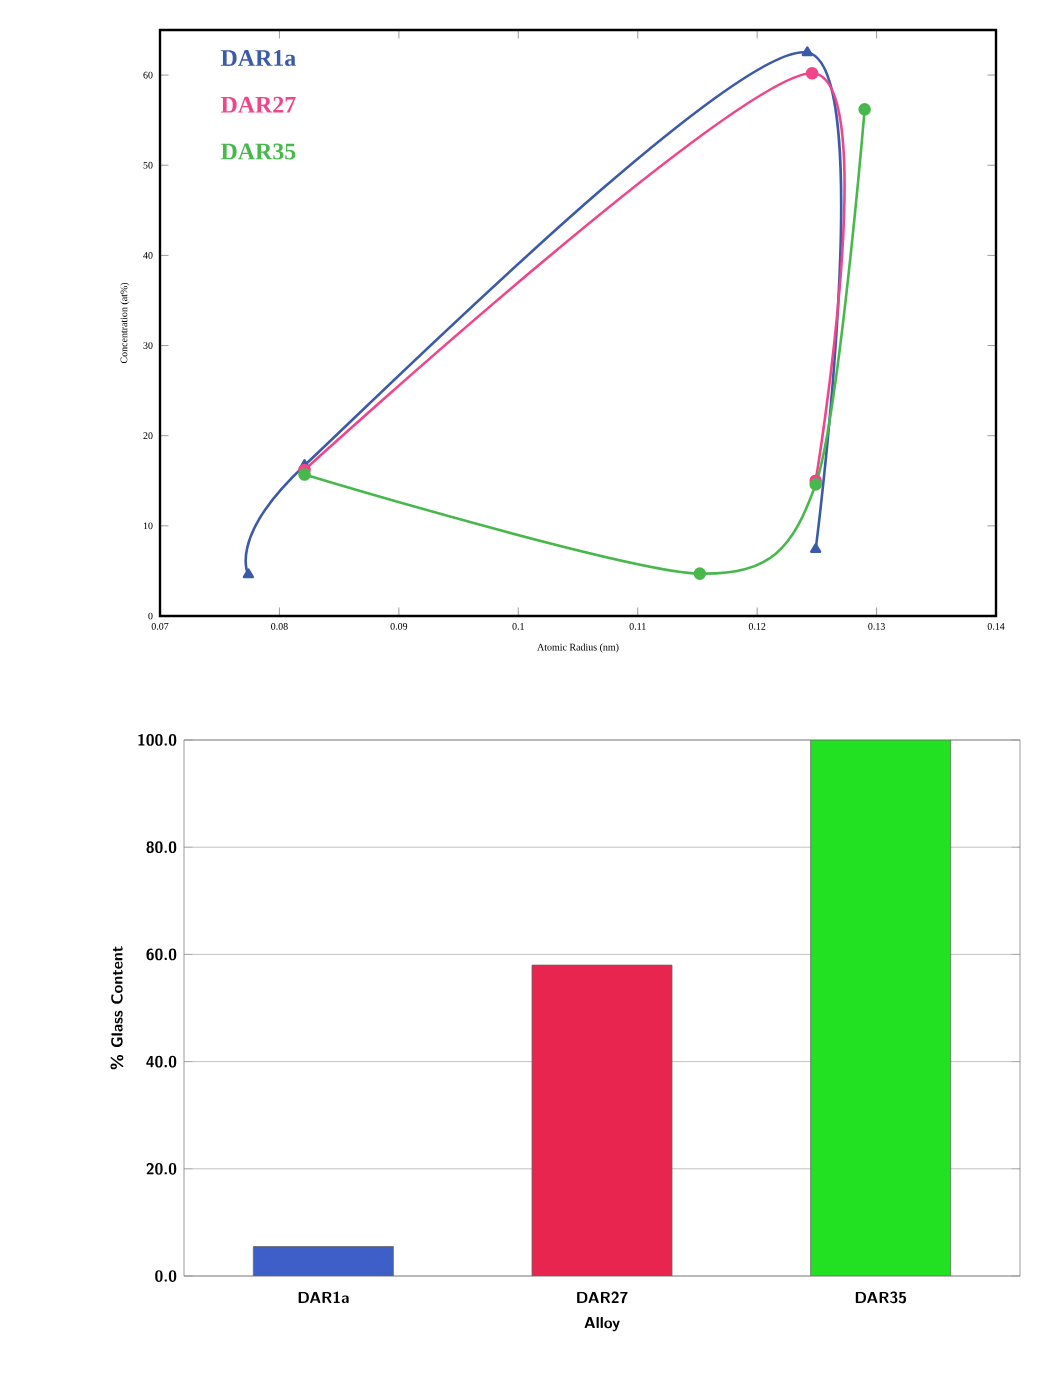 Image resolution: width=1050 pixels, height=1394 pixels. What do you see at coordinates (258, 104) in the screenshot?
I see `text: DAR27` at bounding box center [258, 104].